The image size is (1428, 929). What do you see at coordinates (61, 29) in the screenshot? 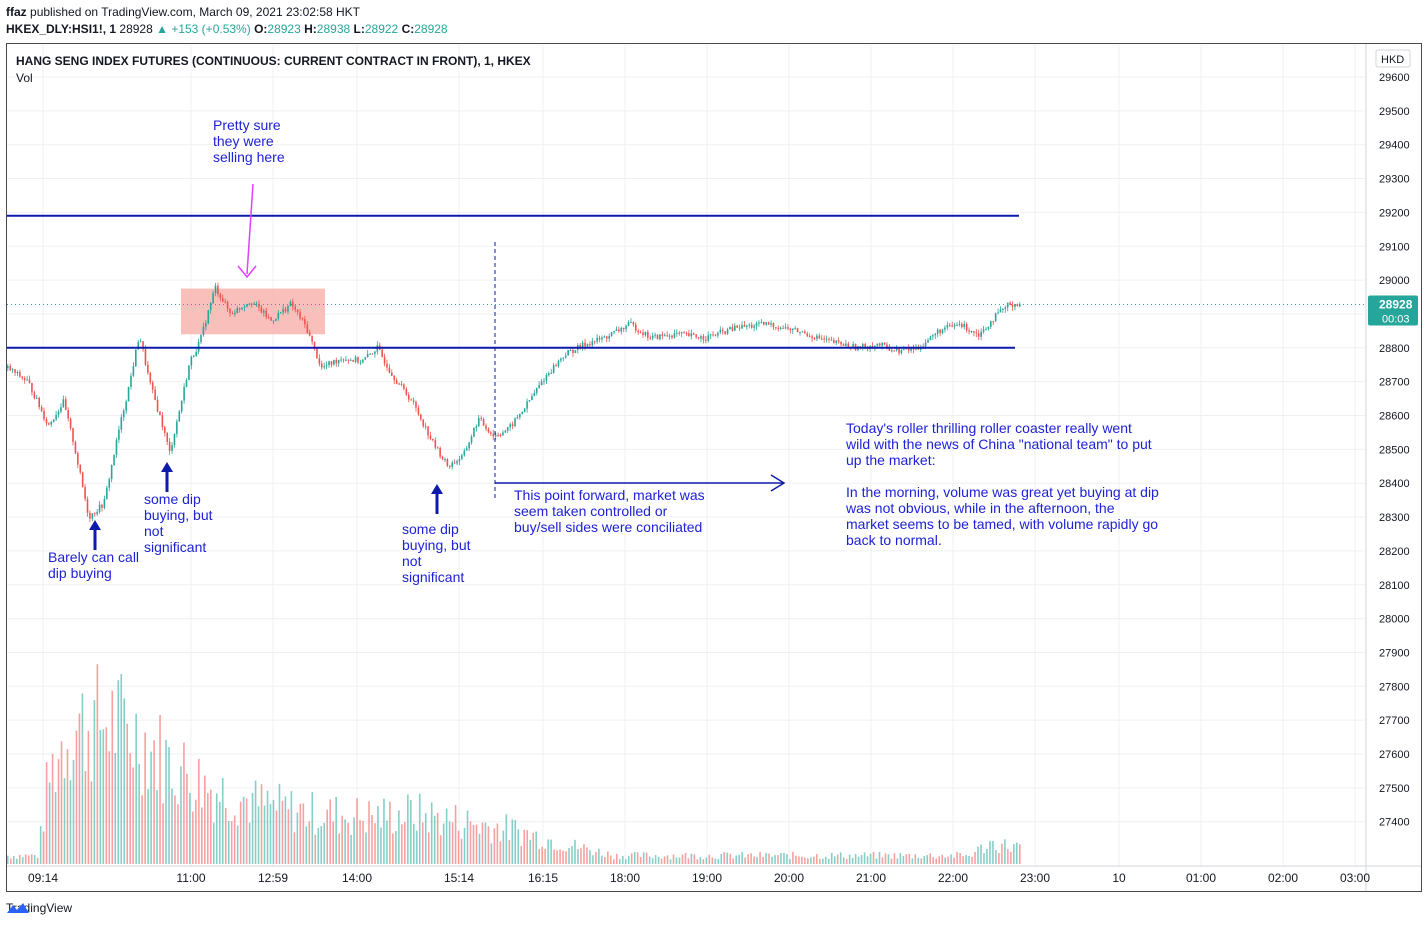
I see `symbol-label: HKEX_DLY:HSI1!, 1` at bounding box center [61, 29].